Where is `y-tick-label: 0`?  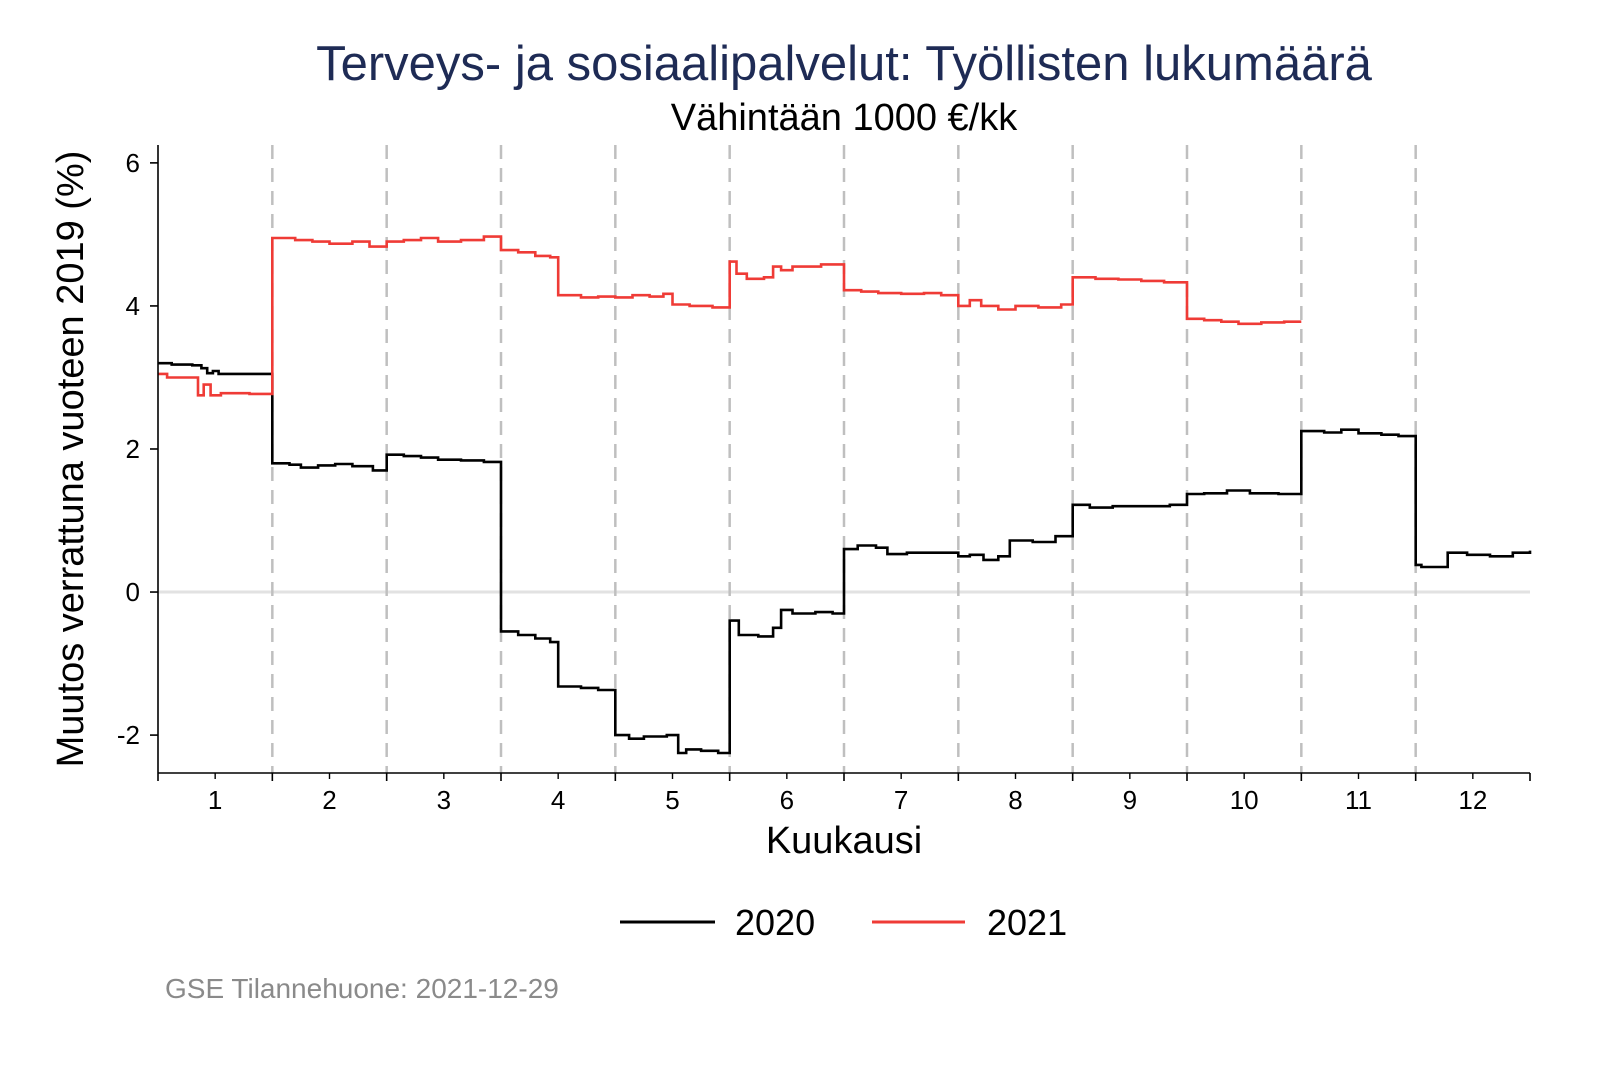 y-tick-label: 0 is located at coordinates (133, 592).